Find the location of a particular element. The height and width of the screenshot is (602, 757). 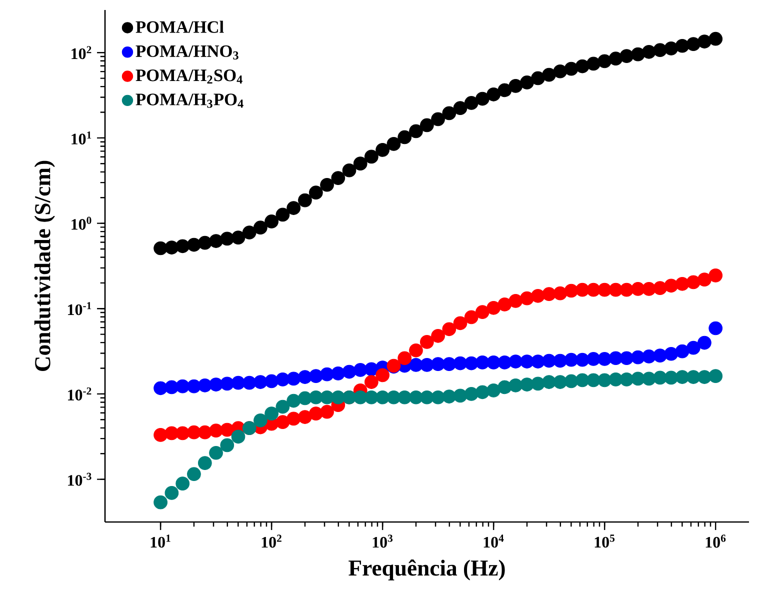

y-tick-label: 10$^{2}$ is located at coordinates (82, 53).